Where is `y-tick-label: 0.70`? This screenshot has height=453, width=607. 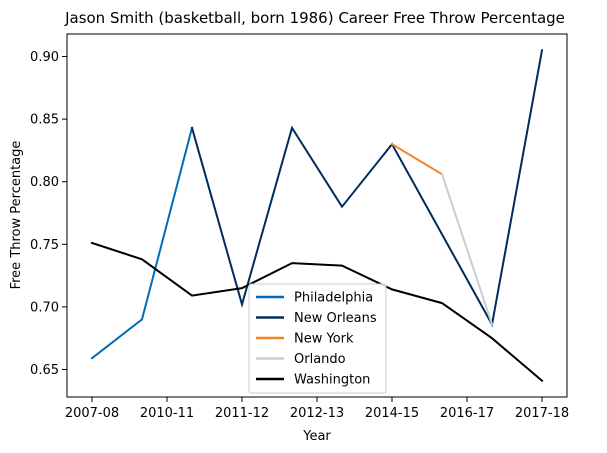 y-tick-label: 0.70 is located at coordinates (44, 307).